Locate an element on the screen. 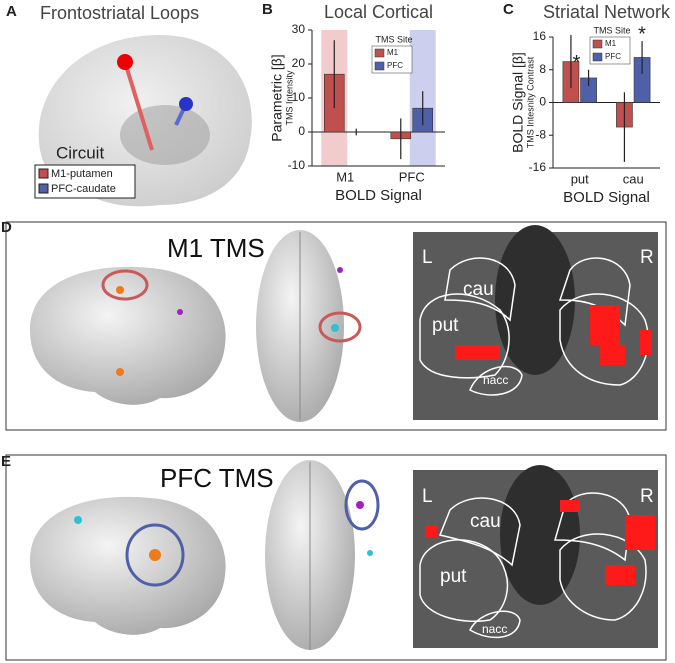  caudate-outline is located at coordinates (480, 289).